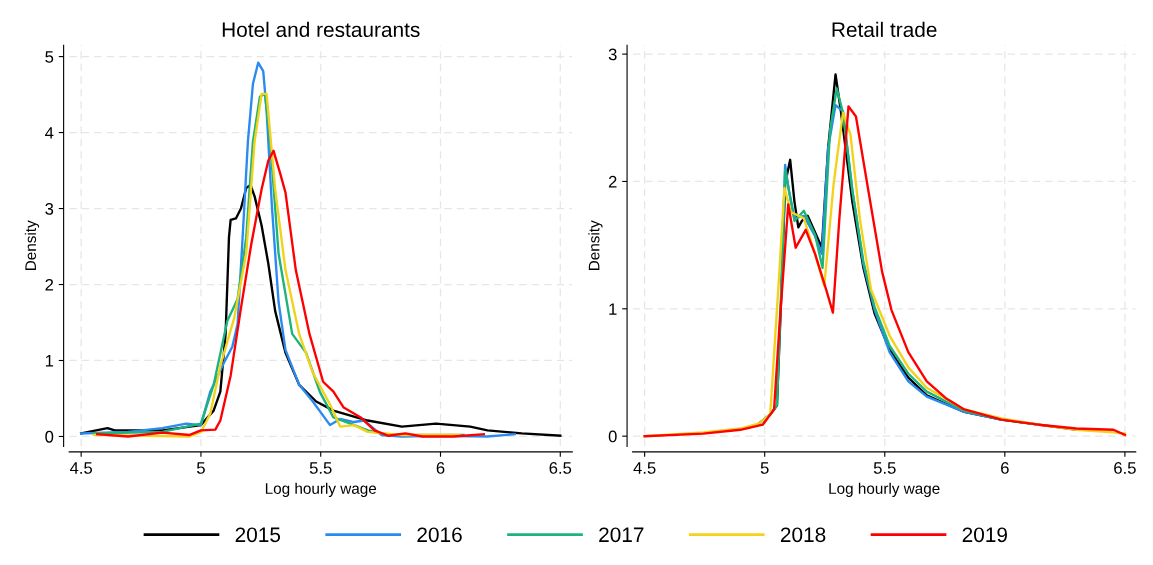 The height and width of the screenshot is (565, 1153). What do you see at coordinates (258, 535) in the screenshot?
I see `legend-label: 2015` at bounding box center [258, 535].